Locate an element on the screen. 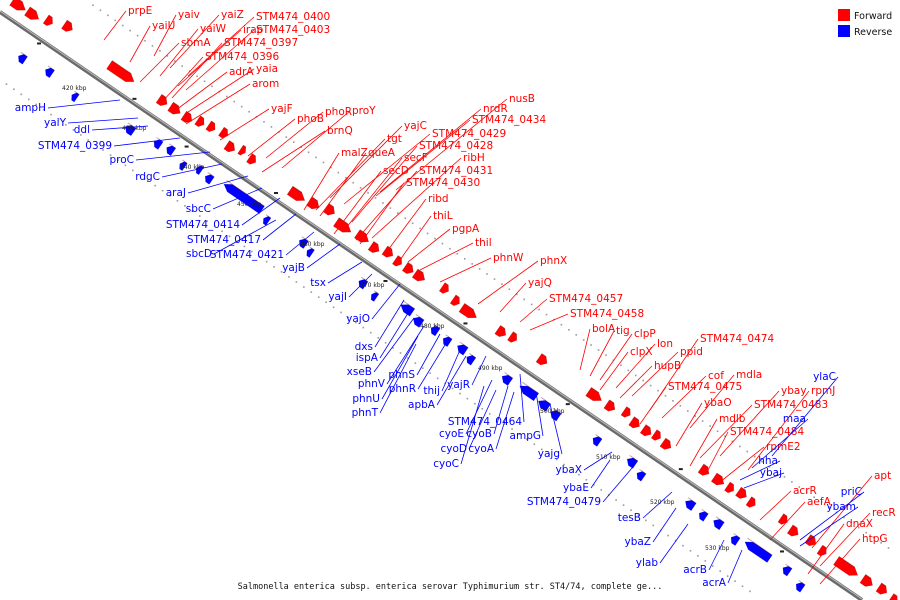  gene-label: yaiW is located at coordinates (213, 29).